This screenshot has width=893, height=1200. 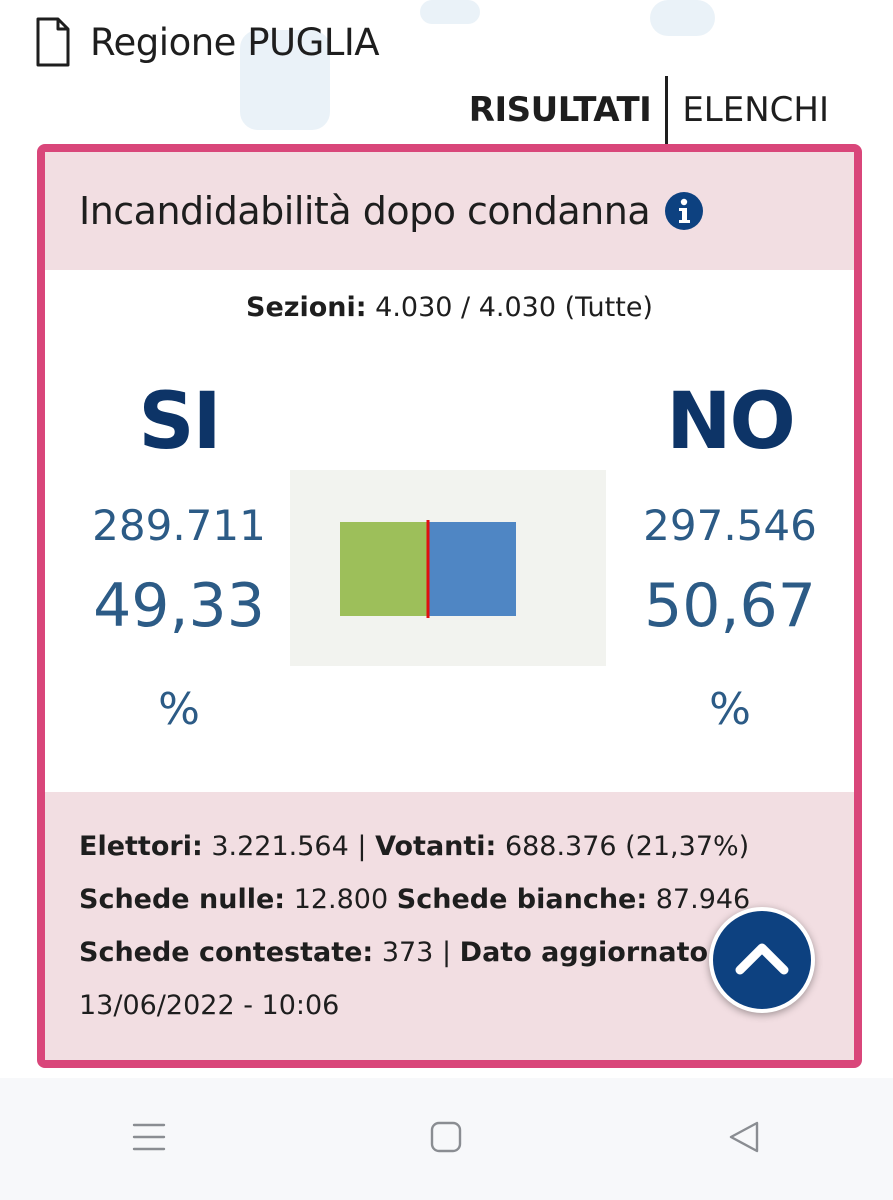 I want to click on schede-bianche-label: Schede bianche:, so click(x=522, y=899).